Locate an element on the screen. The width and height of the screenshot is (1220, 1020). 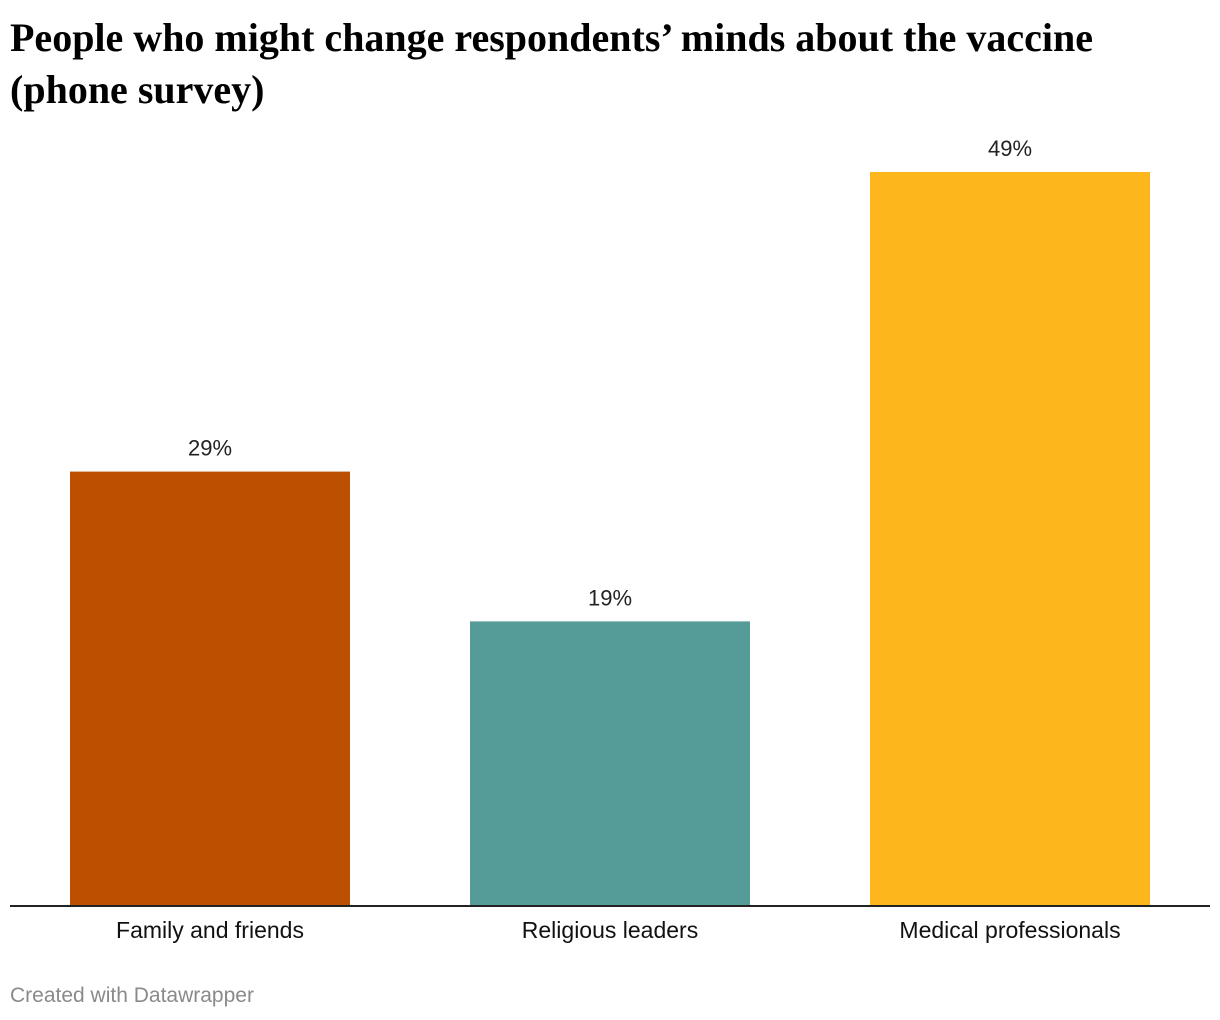
category-label: Family and friends is located at coordinates (210, 930).